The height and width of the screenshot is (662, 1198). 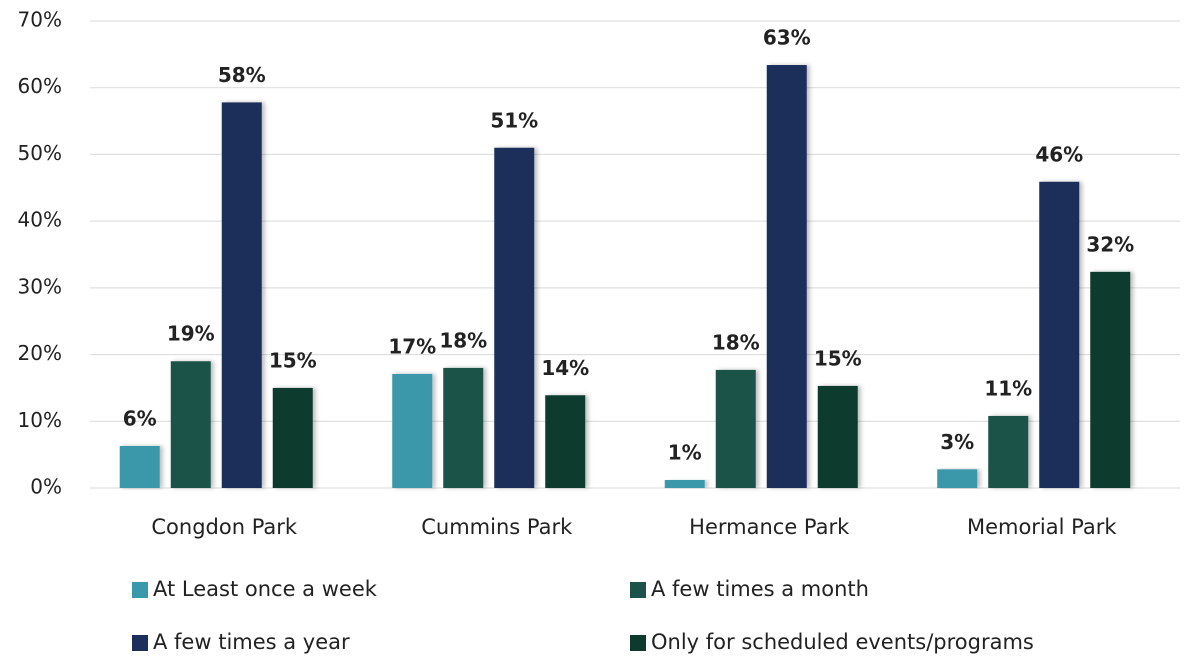 I want to click on x-tick-label: Congdon Park, so click(x=224, y=527).